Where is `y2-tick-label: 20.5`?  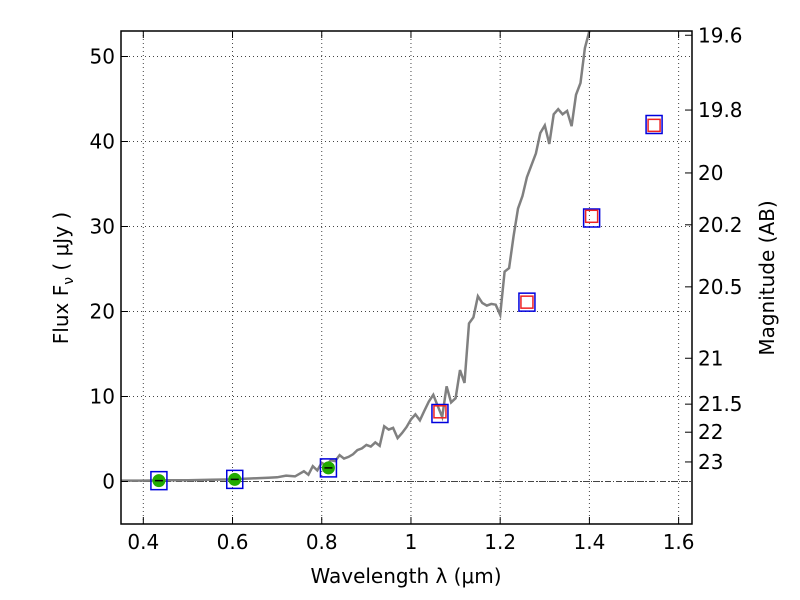
y2-tick-label: 20.5 is located at coordinates (720, 287).